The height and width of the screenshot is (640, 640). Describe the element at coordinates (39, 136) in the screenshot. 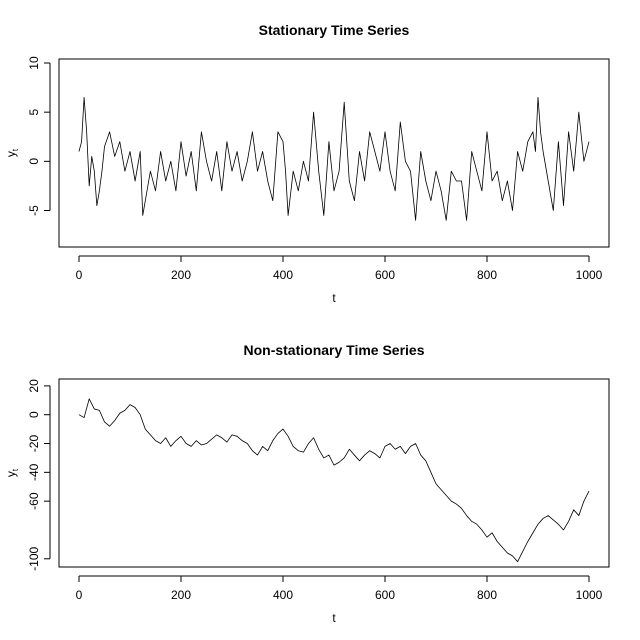

I see `y-axis: -5 0 5 10` at that location.